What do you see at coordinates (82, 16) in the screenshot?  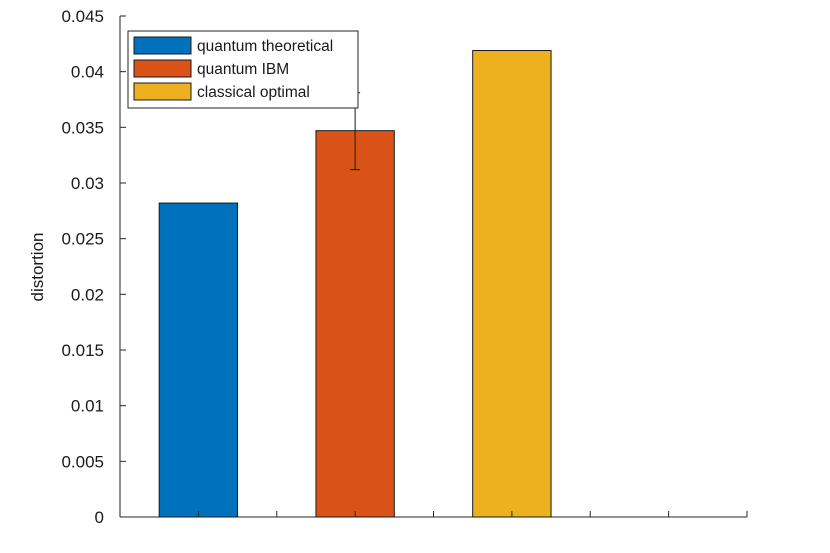 I see `y-tick-label: 0.045` at bounding box center [82, 16].